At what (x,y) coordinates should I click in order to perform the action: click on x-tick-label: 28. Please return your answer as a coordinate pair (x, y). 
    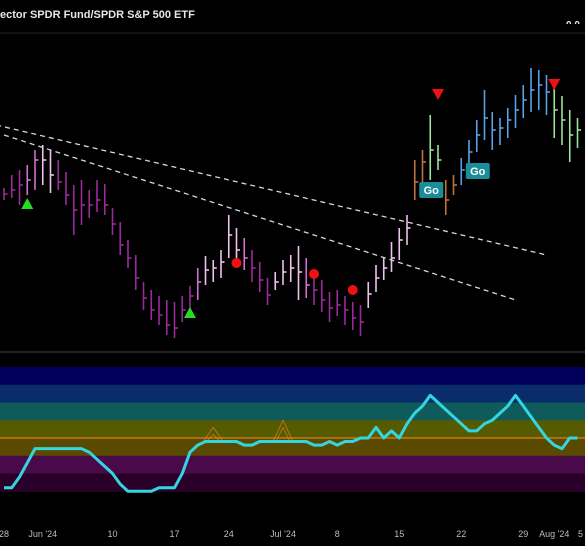
    Looking at the image, I should click on (4, 534).